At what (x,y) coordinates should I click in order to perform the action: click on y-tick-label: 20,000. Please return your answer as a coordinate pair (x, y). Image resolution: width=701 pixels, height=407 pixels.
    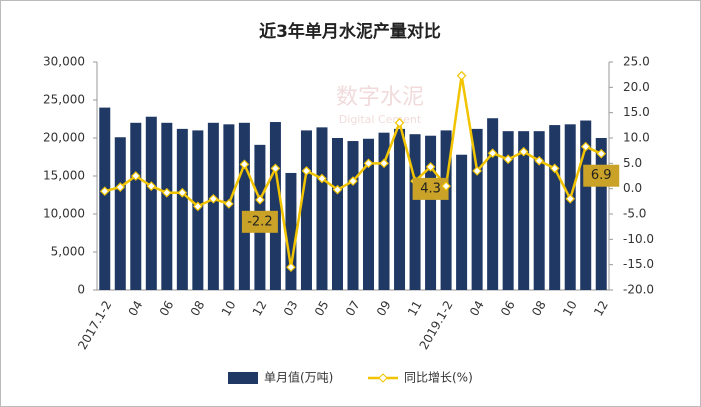
    Looking at the image, I should click on (64, 138).